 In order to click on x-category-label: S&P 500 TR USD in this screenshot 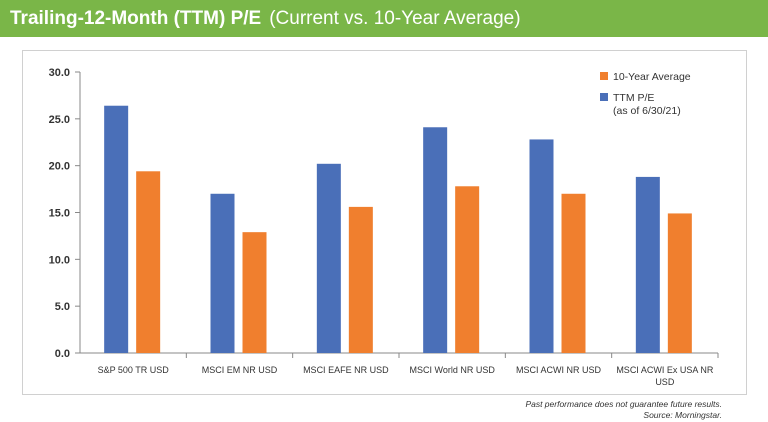, I will do `click(134, 370)`.